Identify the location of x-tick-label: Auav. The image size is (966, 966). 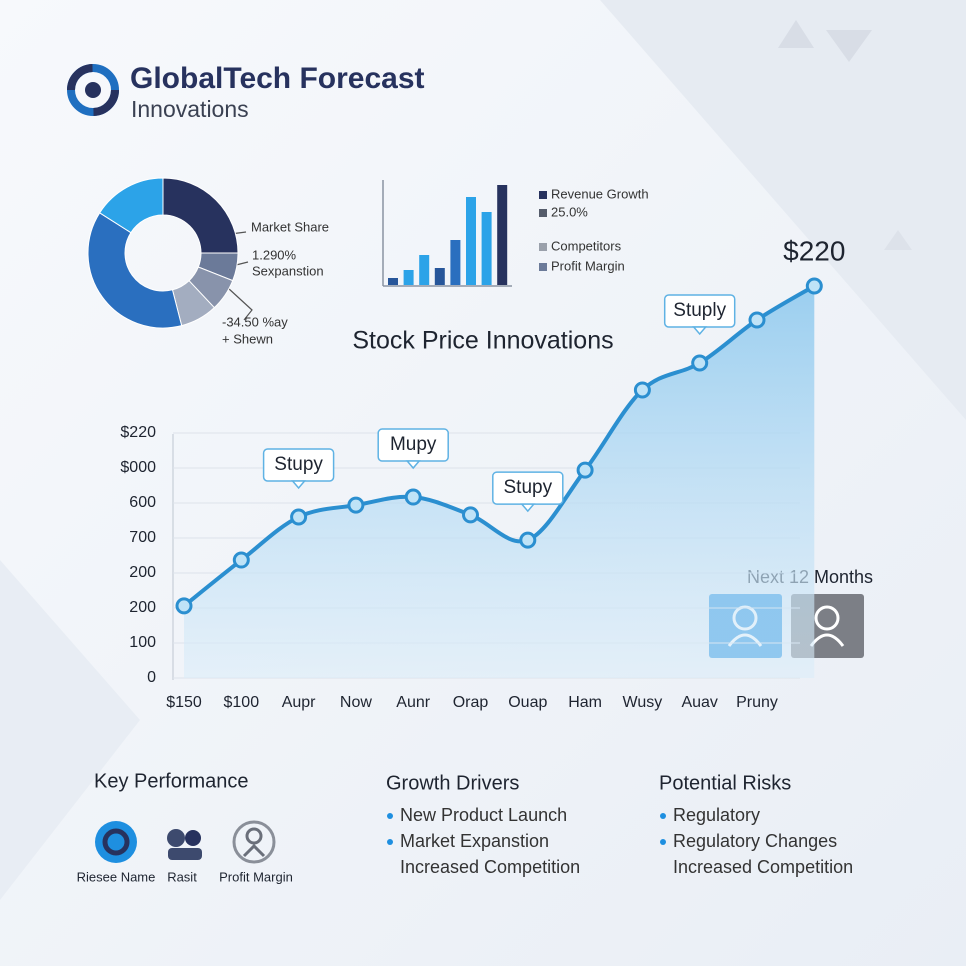
(699, 702).